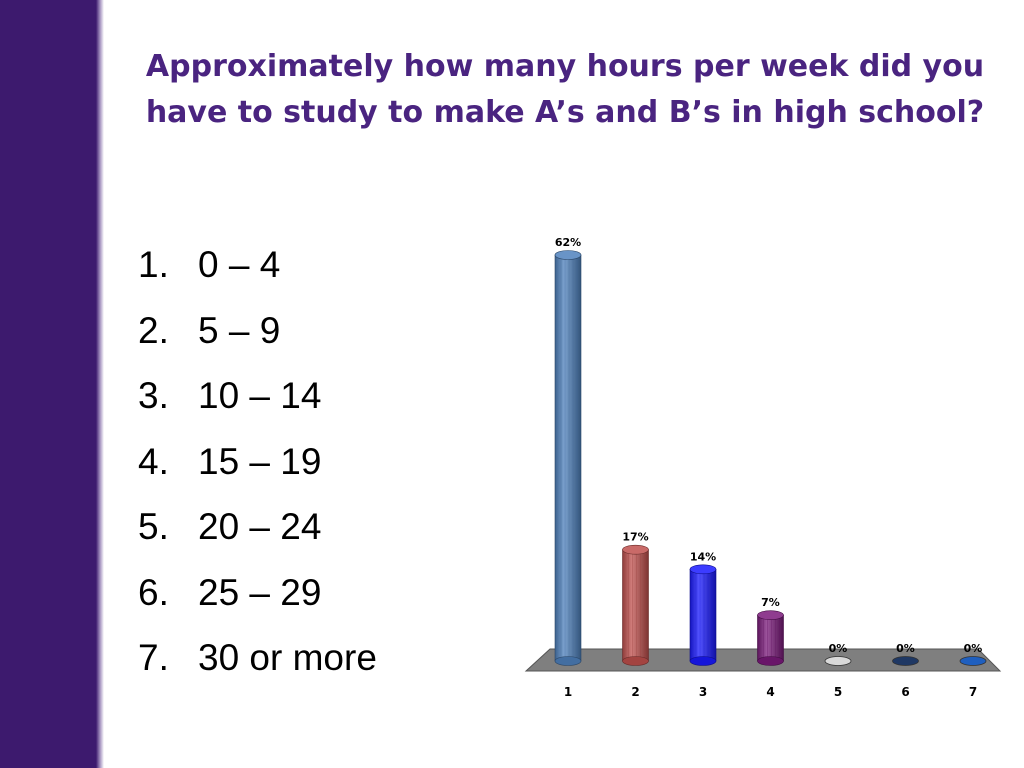 This screenshot has height=768, width=1024. I want to click on data-label: 14%, so click(703, 556).